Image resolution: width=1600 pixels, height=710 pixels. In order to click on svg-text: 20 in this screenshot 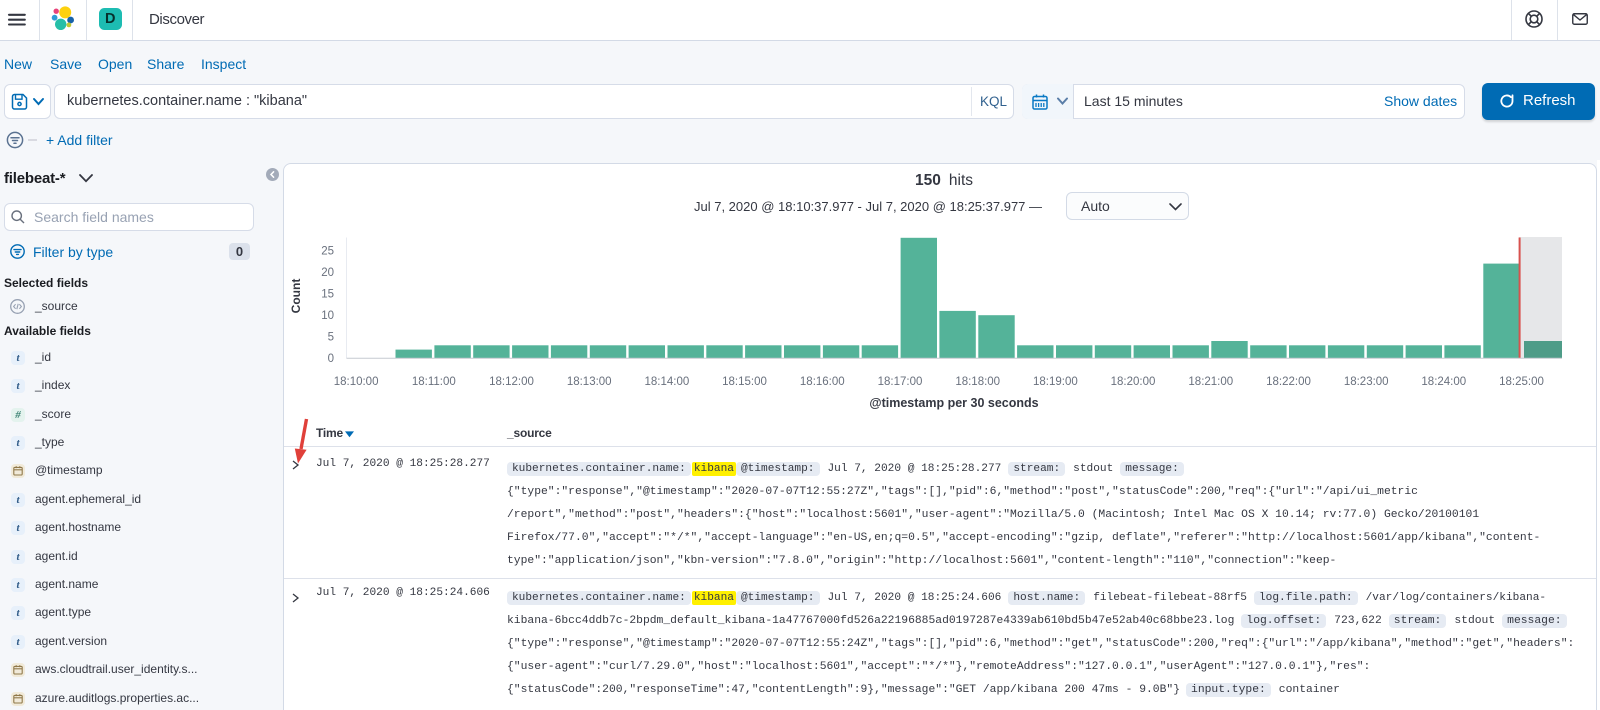, I will do `click(327, 273)`.